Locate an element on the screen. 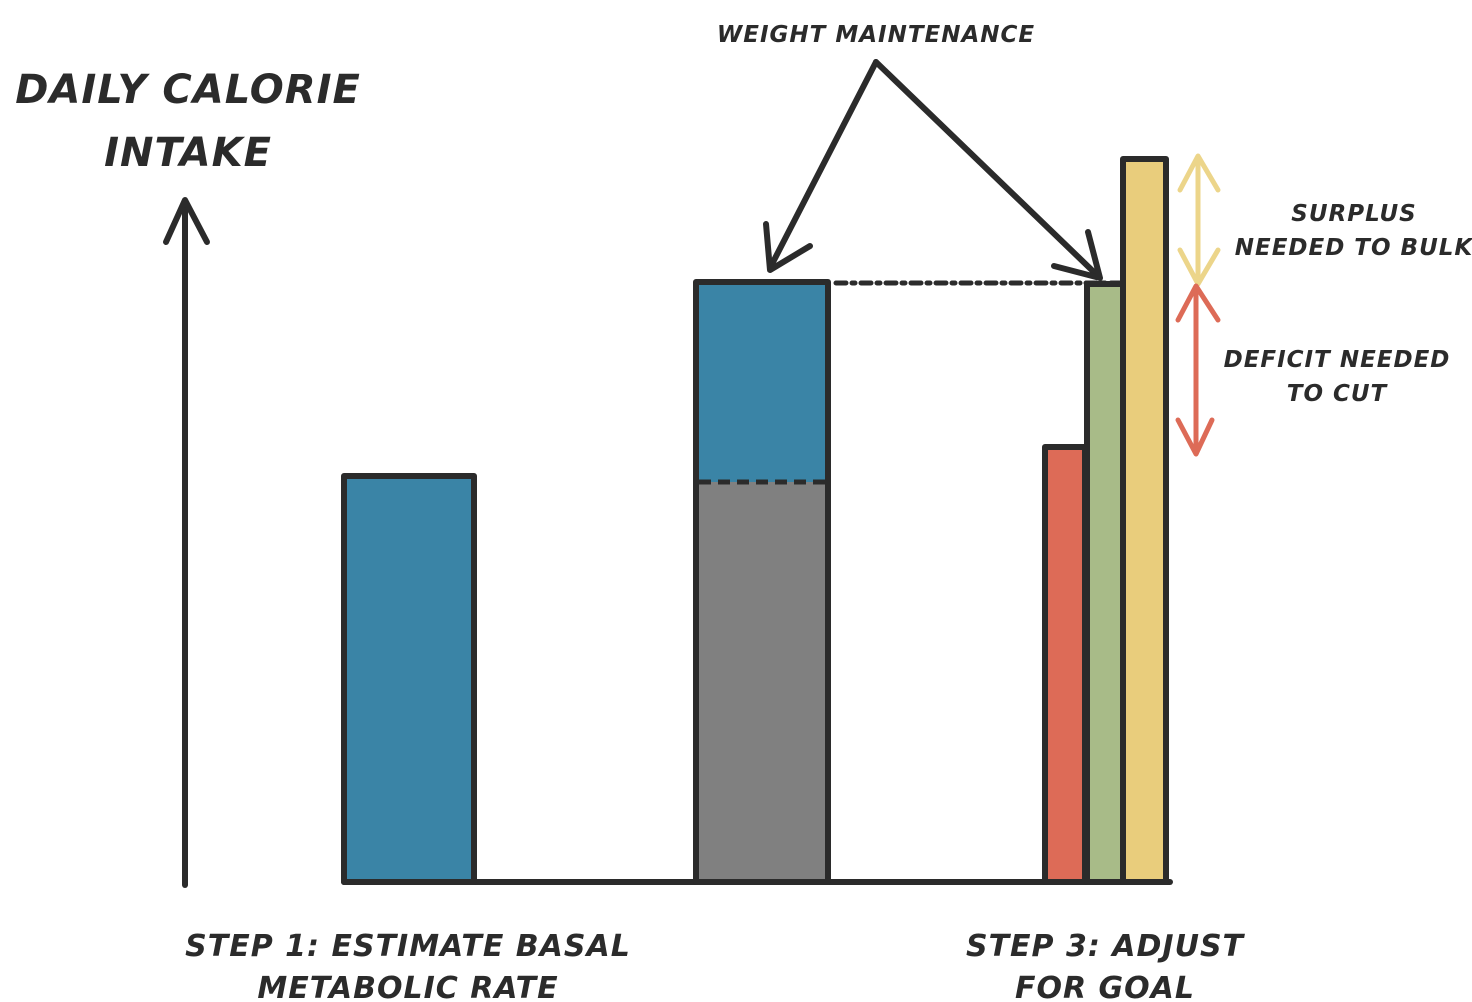  deficit-label-line1: DEFICIT NEEDED is located at coordinates (1337, 360).